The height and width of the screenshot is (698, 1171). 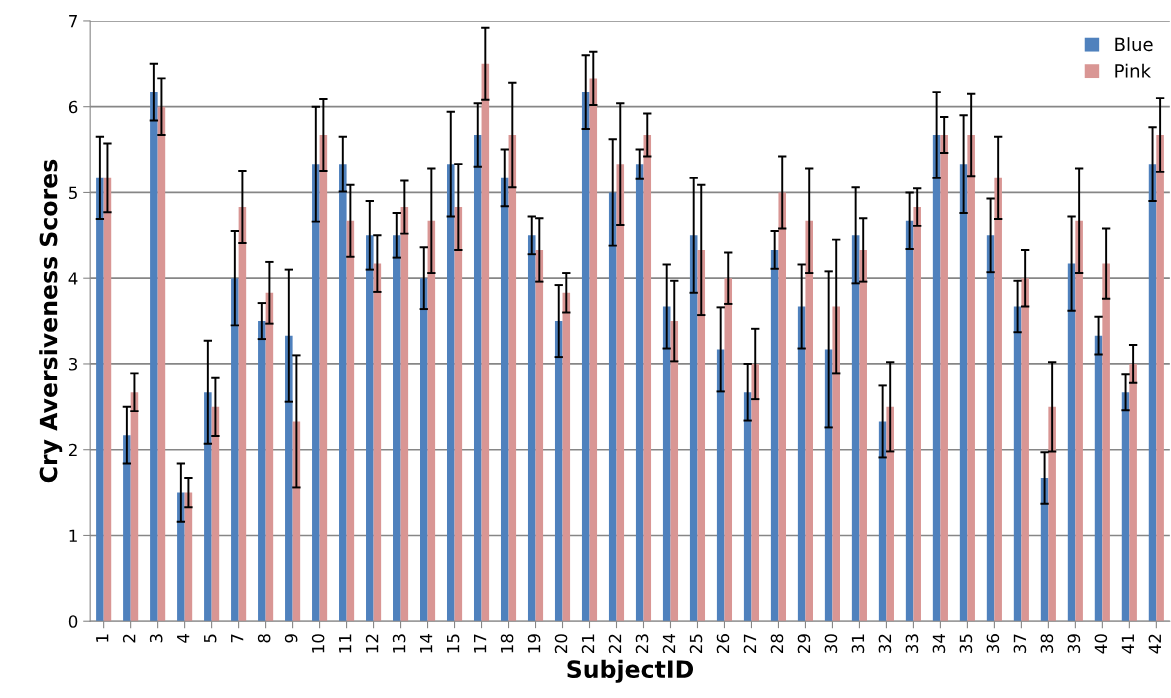 I want to click on x-tick-label: 10, so click(x=318, y=643).